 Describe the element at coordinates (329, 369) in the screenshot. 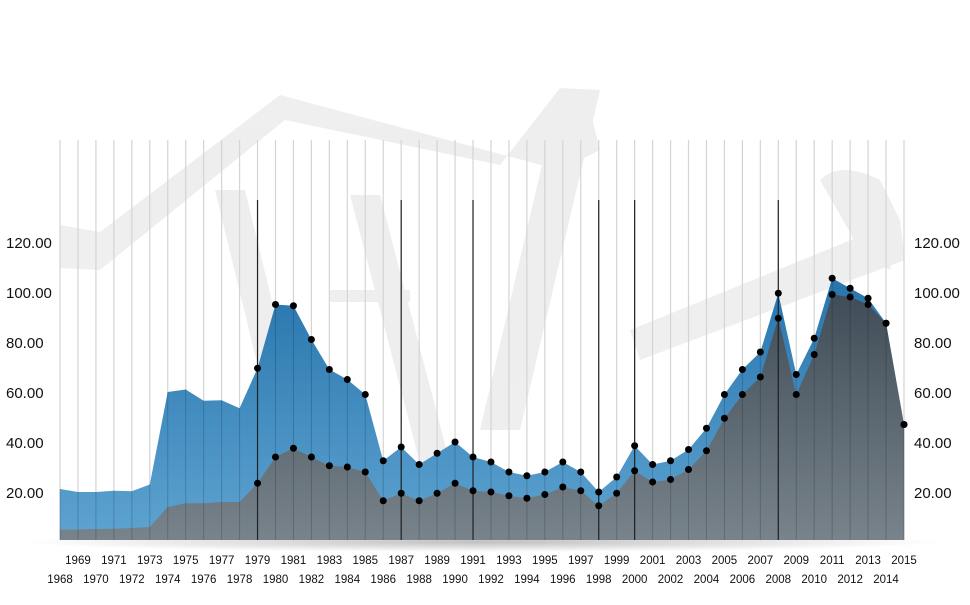

I see `point-0-1983` at that location.